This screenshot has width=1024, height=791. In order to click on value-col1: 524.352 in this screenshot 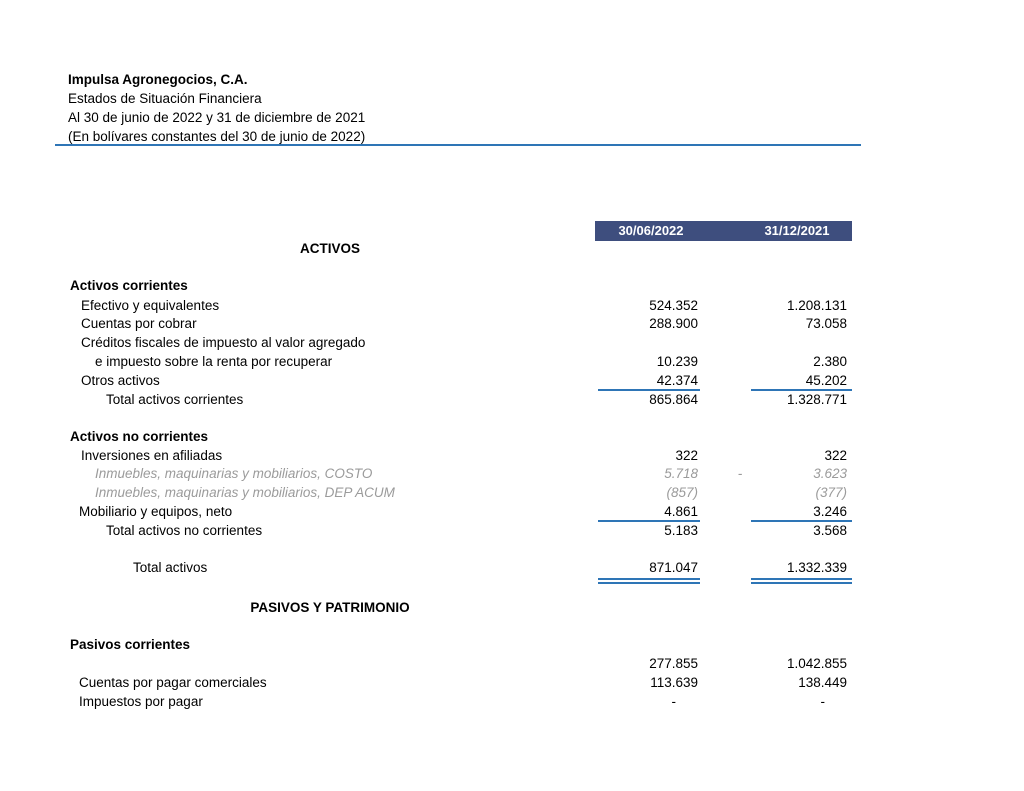, I will do `click(673, 305)`.